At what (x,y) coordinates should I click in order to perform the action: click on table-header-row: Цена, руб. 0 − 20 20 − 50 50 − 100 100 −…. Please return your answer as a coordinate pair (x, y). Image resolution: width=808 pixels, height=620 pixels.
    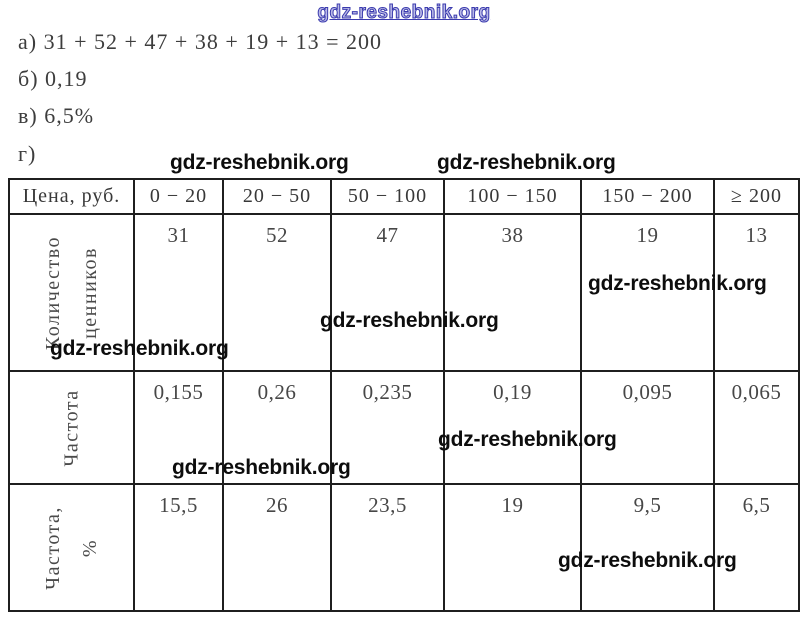
    Looking at the image, I should click on (404, 196).